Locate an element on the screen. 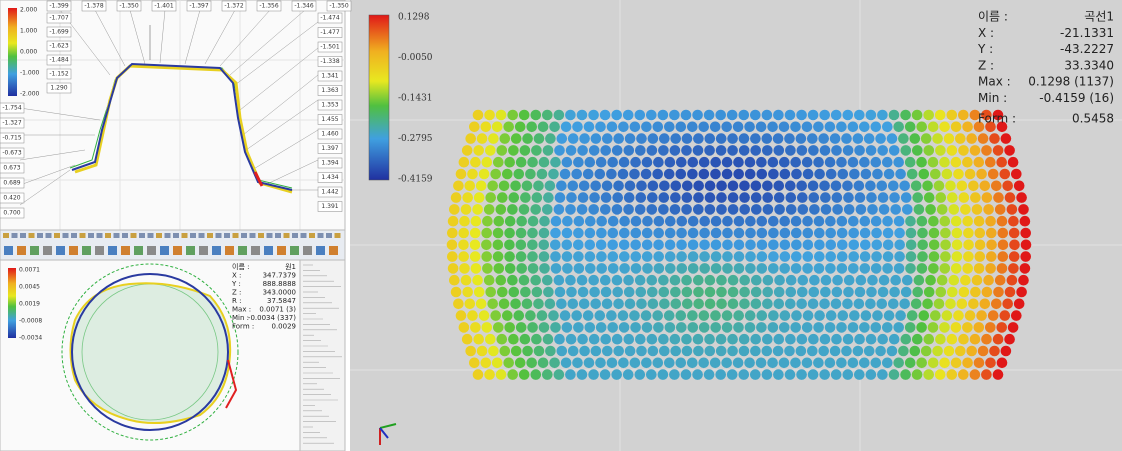 This screenshot has height=451, width=1122. deviation-peak is located at coordinates (258, 179).